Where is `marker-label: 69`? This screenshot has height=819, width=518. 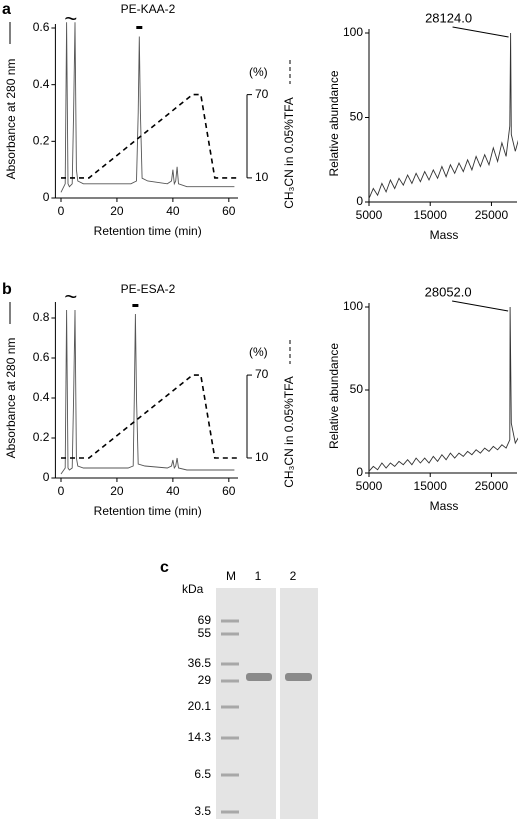
marker-label: 69 is located at coordinates (205, 620).